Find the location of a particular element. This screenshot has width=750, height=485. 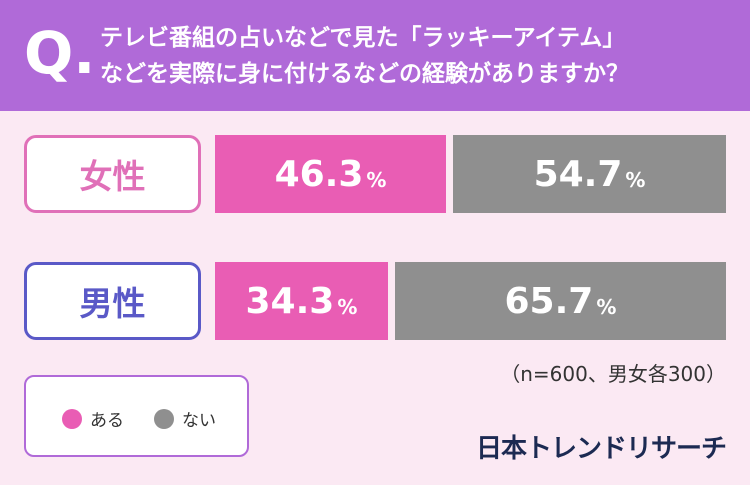

brand-logo: 日本トレンドリサーチ is located at coordinates (601, 449).